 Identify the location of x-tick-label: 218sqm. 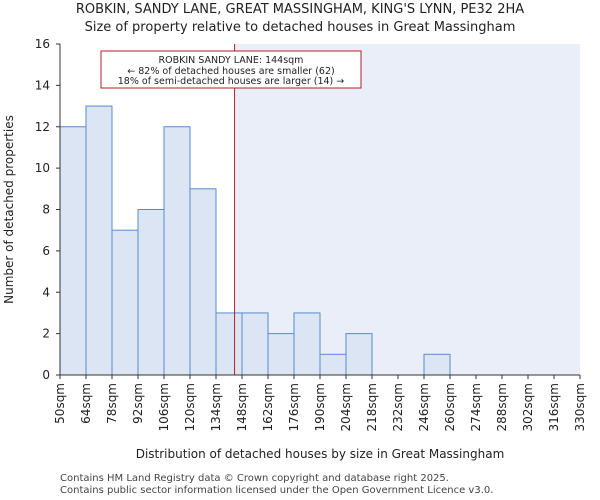
(372, 407).